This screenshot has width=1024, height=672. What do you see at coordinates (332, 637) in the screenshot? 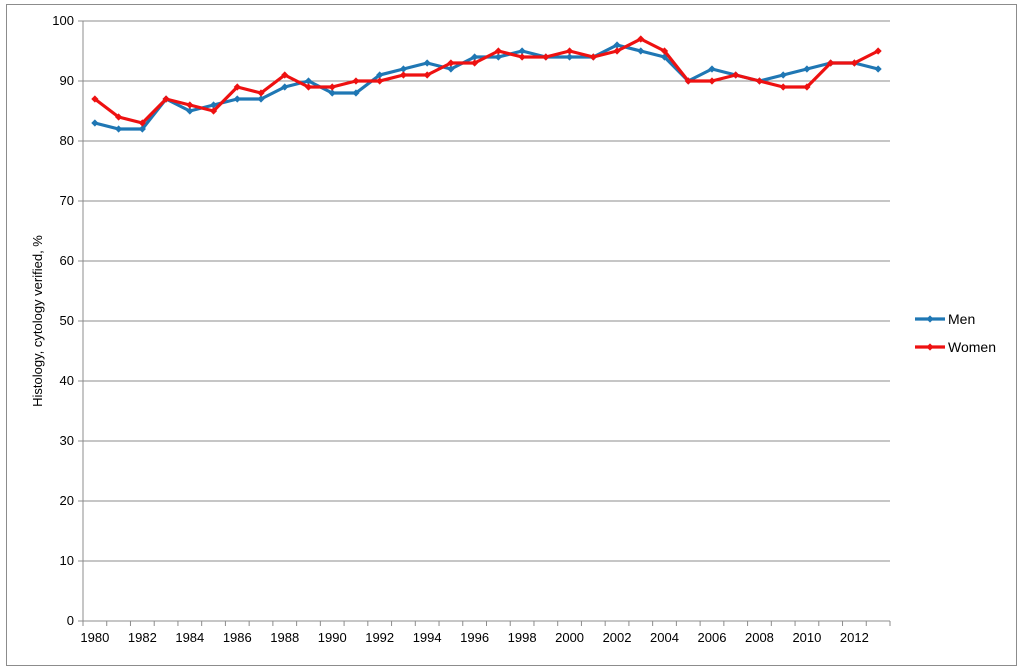
I see `x-tick-label: 1990` at bounding box center [332, 637].